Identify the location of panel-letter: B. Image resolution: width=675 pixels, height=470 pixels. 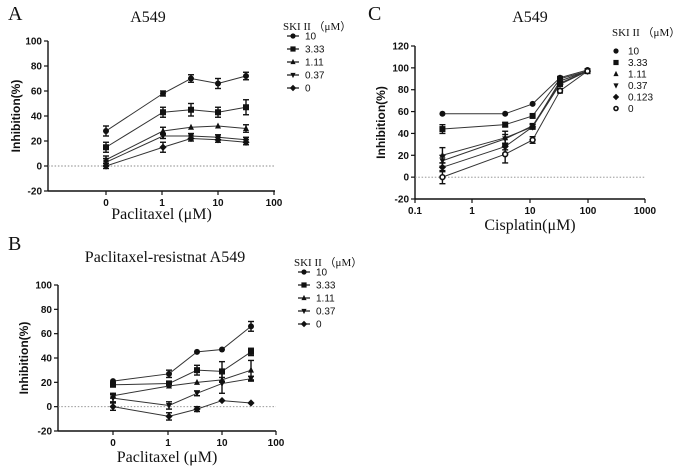
(14, 244).